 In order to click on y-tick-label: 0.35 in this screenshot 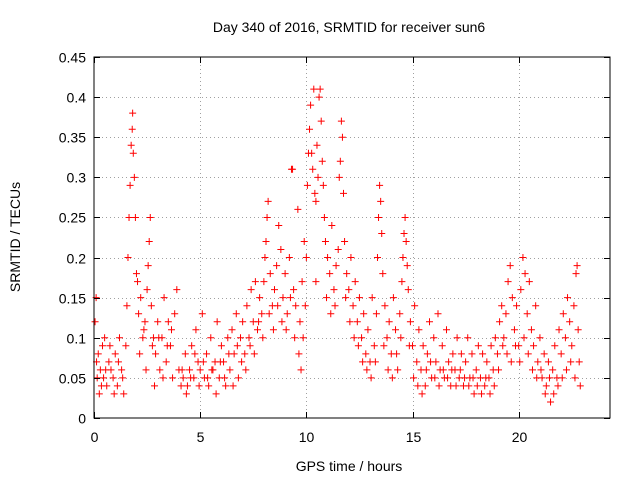, I will do `click(72, 138)`.